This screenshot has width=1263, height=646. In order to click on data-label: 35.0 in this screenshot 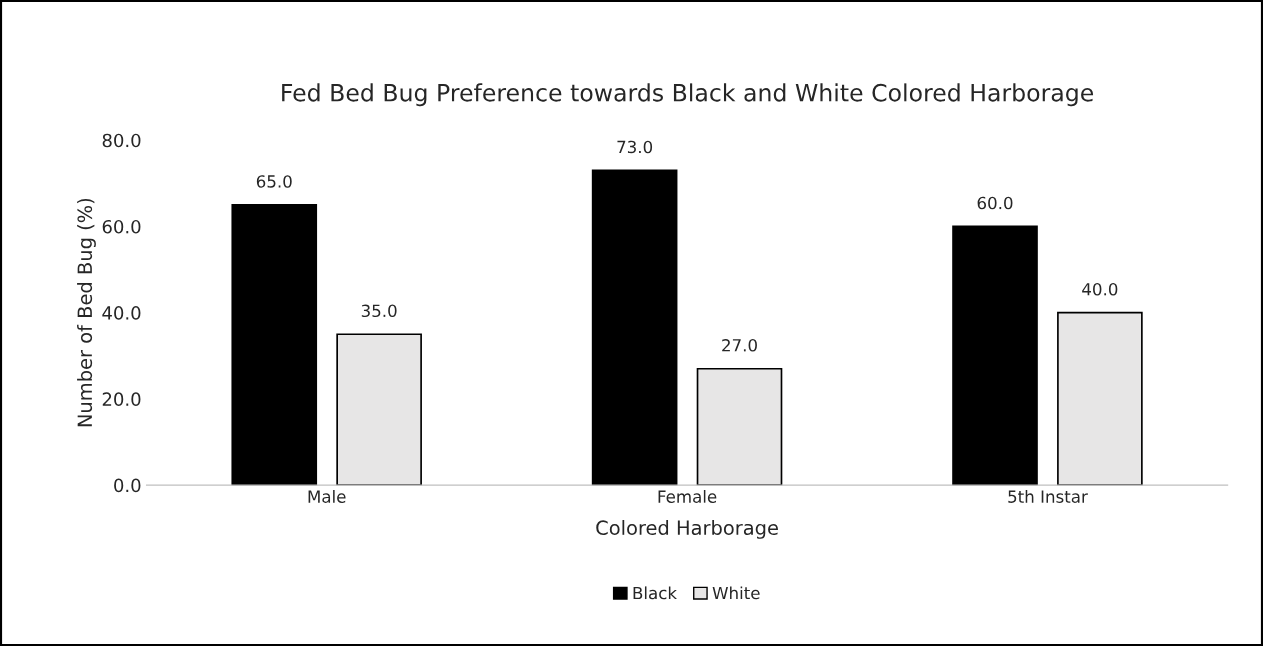, I will do `click(379, 311)`.